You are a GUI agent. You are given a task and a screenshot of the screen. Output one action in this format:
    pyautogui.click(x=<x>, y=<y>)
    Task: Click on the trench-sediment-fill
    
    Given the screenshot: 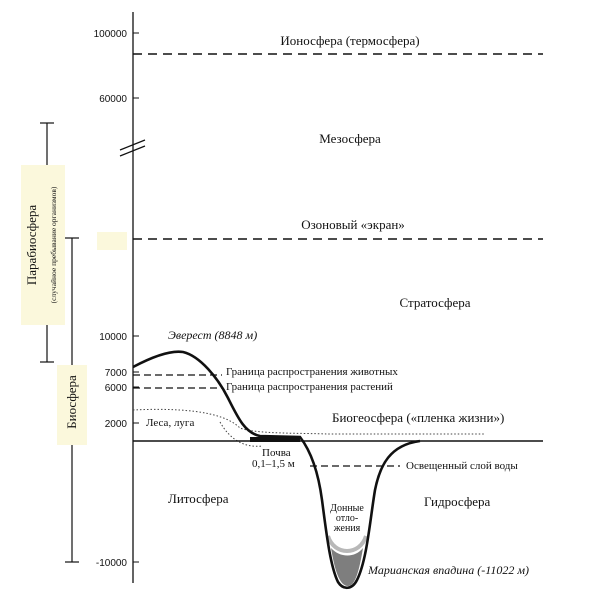 What is the action you would take?
    pyautogui.click(x=347, y=567)
    